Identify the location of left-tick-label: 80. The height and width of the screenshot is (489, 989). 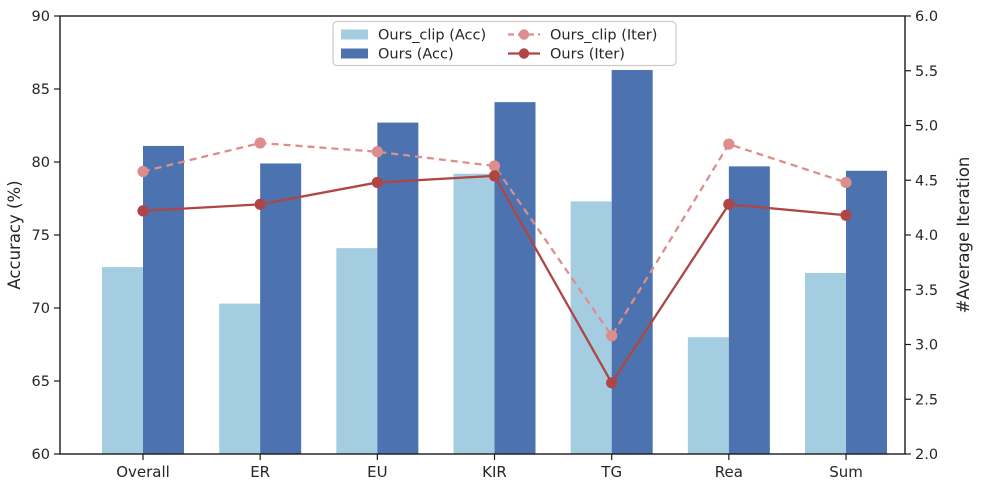
(41, 163).